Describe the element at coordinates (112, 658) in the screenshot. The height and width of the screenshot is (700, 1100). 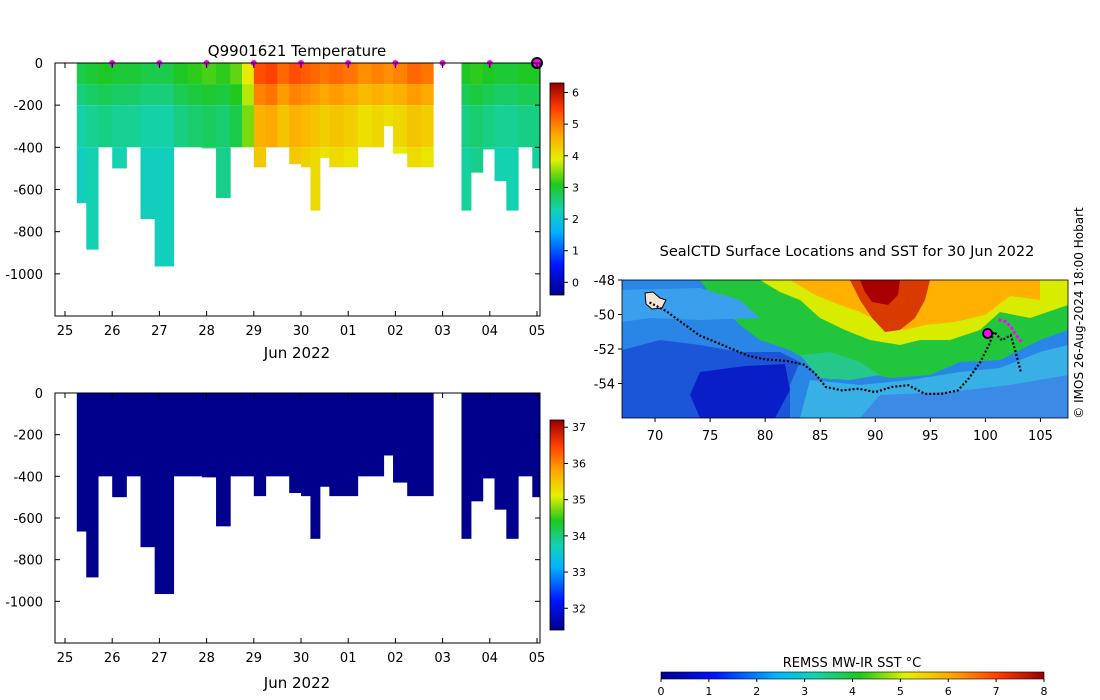
I see `x-tick-label: 26` at that location.